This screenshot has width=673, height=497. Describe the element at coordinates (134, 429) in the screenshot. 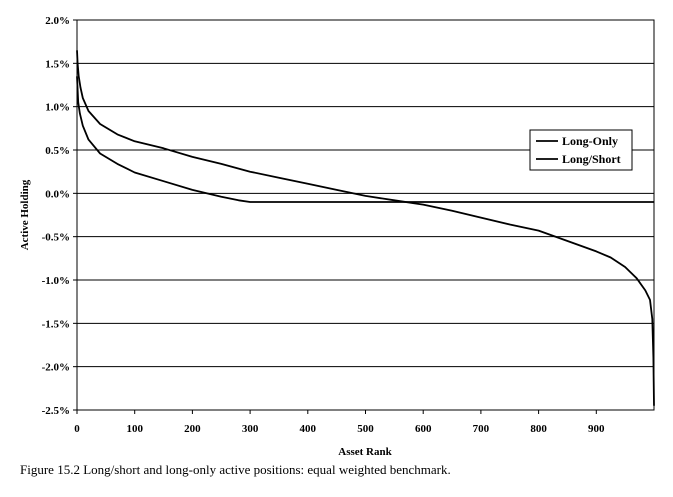

I see `x-tick-label: 100` at that location.